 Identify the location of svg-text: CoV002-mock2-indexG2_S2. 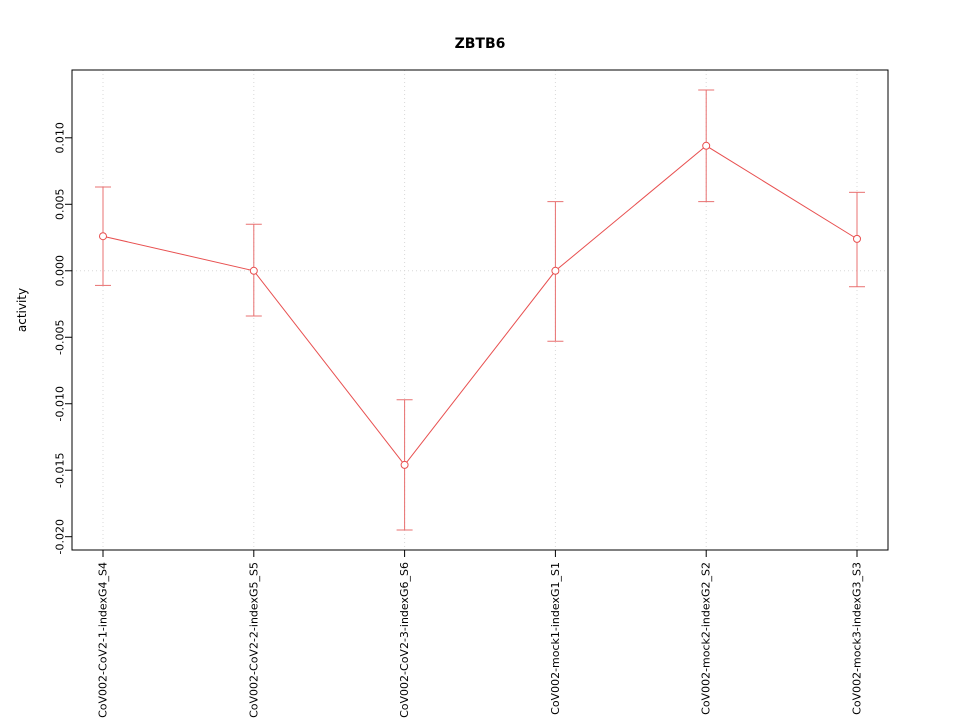
(706, 638).